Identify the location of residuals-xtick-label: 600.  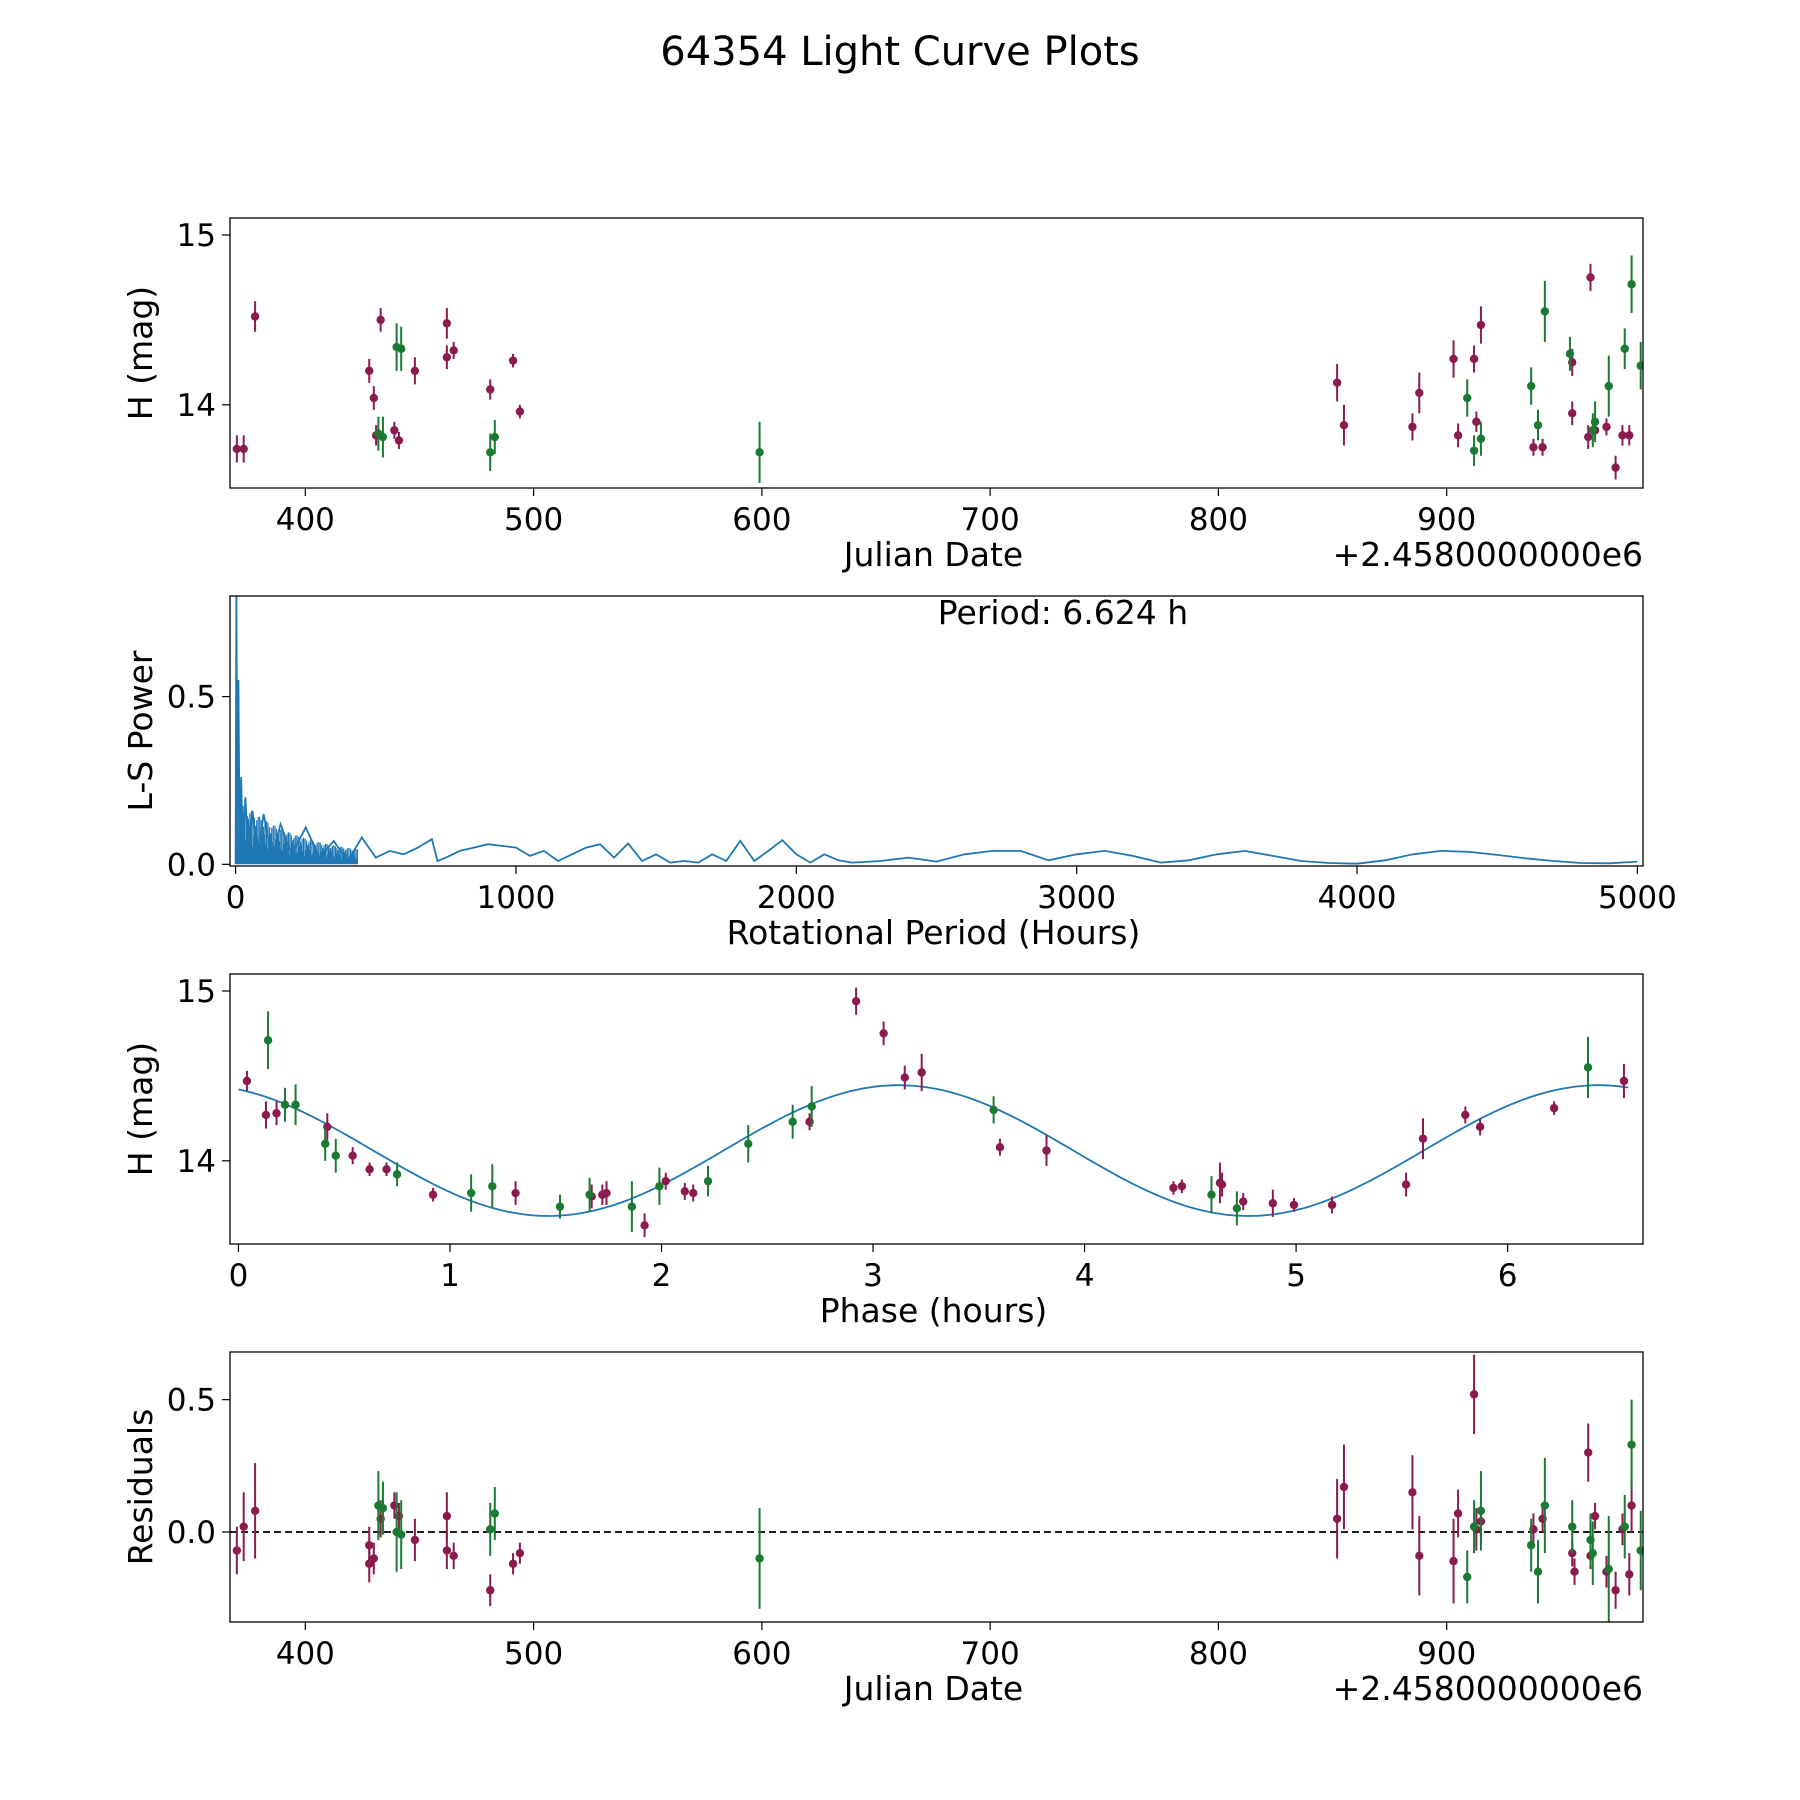
(761, 1654).